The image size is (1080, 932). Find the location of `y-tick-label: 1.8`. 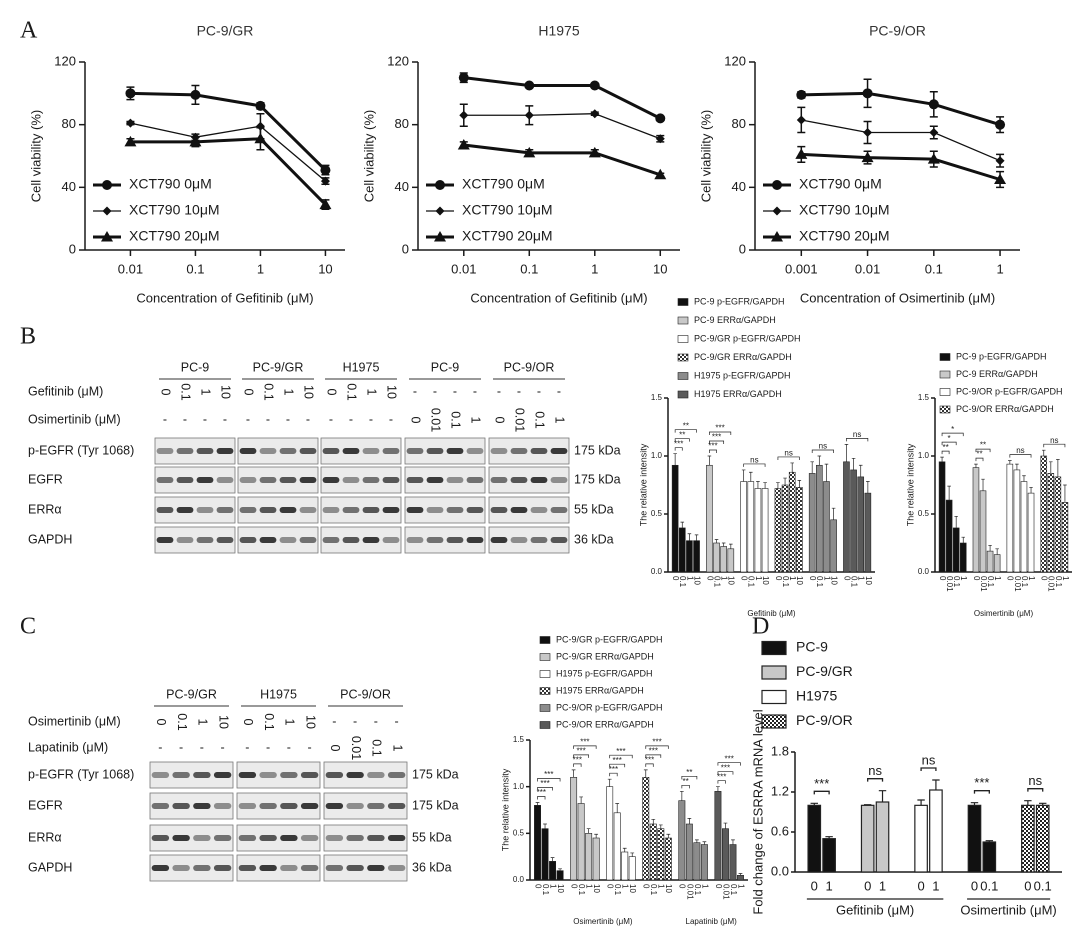

y-tick-label: 1.8 is located at coordinates (780, 750).